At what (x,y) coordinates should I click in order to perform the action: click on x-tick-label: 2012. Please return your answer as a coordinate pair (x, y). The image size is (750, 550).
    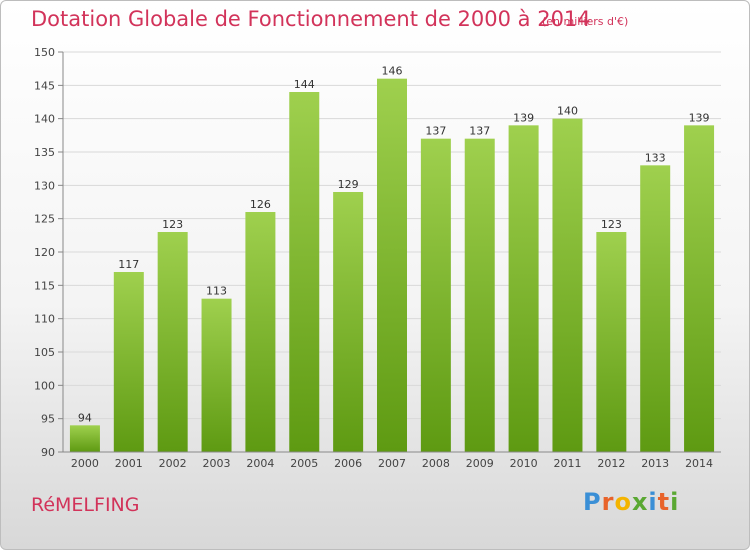
    Looking at the image, I should click on (611, 463).